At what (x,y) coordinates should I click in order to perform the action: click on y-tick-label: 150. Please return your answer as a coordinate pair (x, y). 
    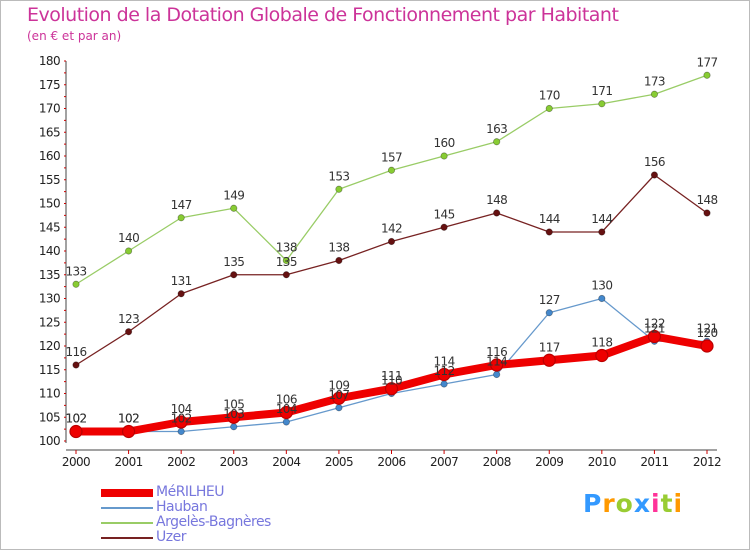
    Looking at the image, I should click on (49, 204).